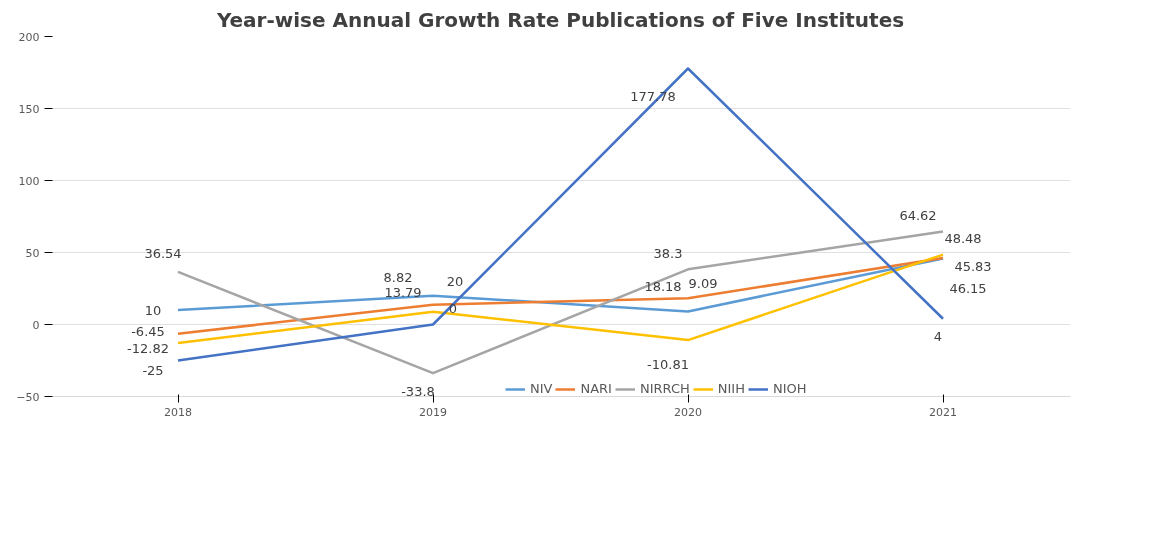 The width and height of the screenshot is (1152, 550). I want to click on data-label: -33.8, so click(418, 391).